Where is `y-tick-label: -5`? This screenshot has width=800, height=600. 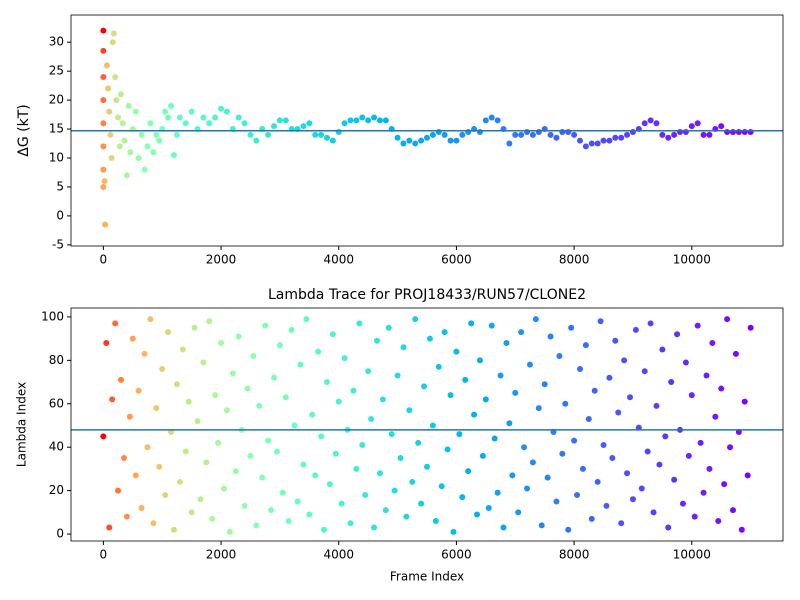 y-tick-label: -5 is located at coordinates (58, 244).